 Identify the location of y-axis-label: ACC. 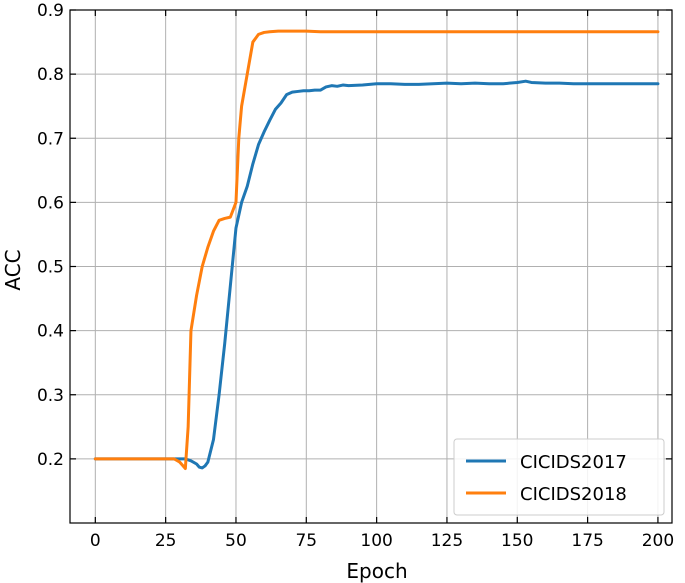
(13, 269).